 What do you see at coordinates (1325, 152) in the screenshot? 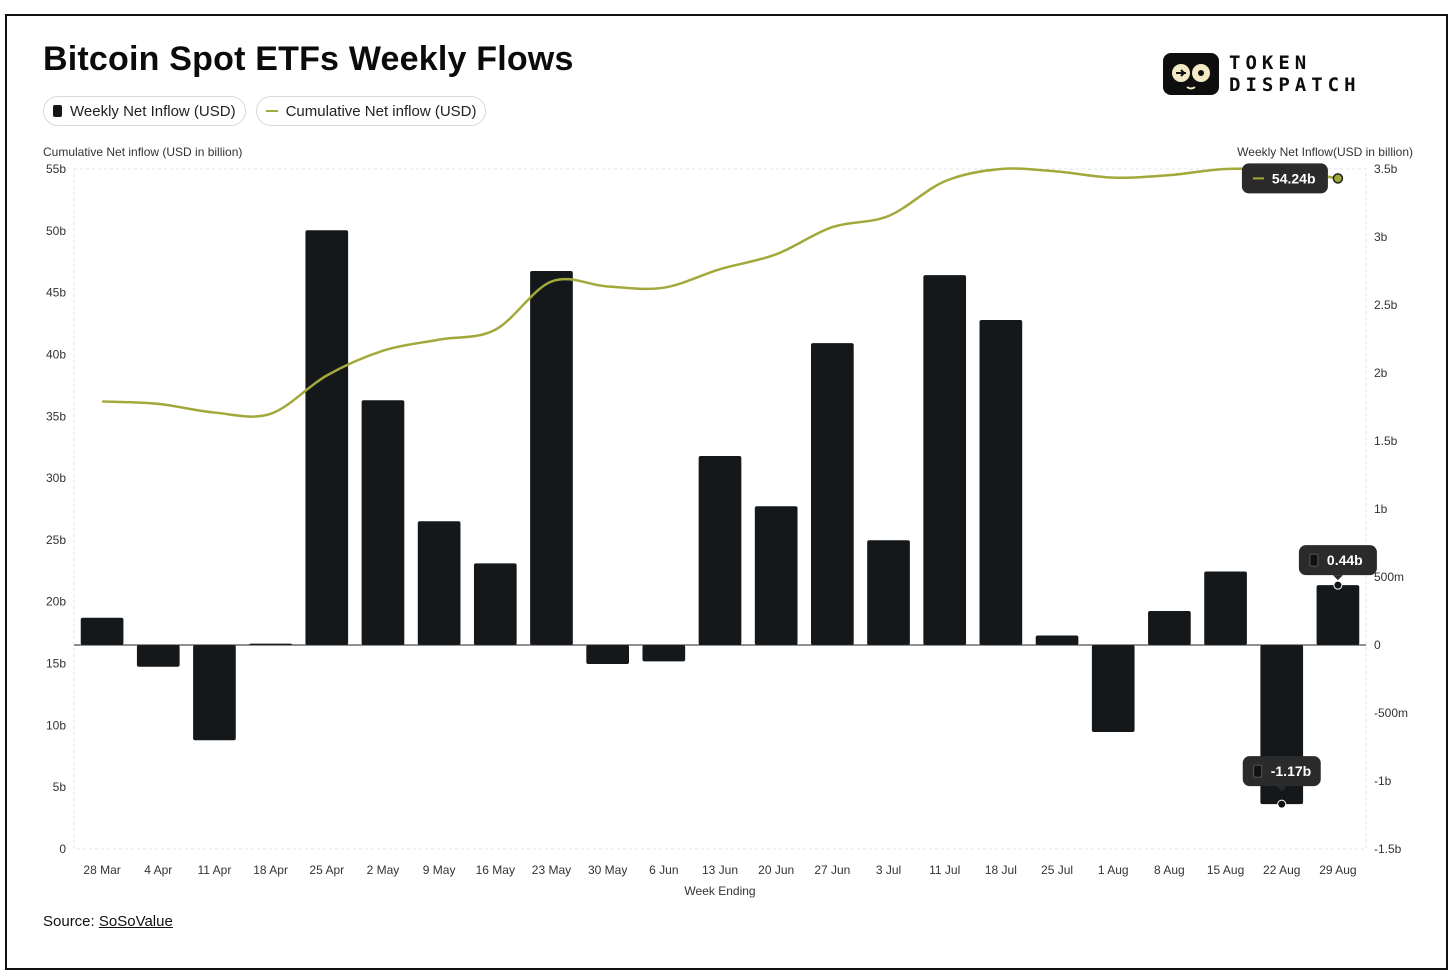
I see `right-axis-title: Weekly Net Inflow(USD in billion)` at bounding box center [1325, 152].